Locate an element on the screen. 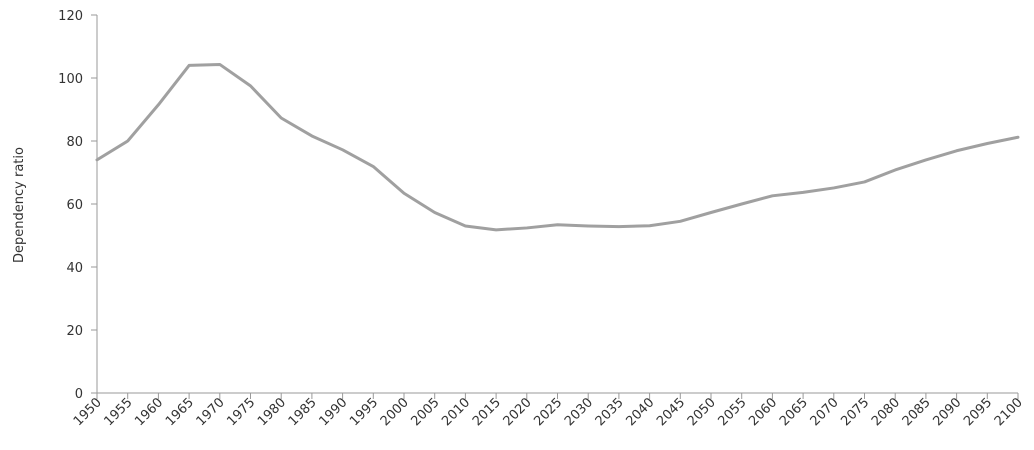  x-tick-label: 1965 is located at coordinates (180, 412).